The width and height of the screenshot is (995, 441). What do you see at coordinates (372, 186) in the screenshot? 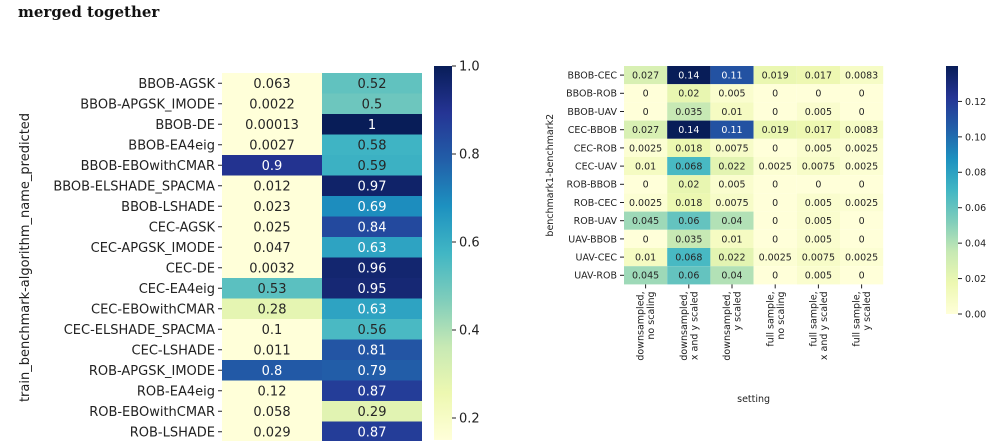
I see `cell-value-label: 0.97` at bounding box center [372, 186].